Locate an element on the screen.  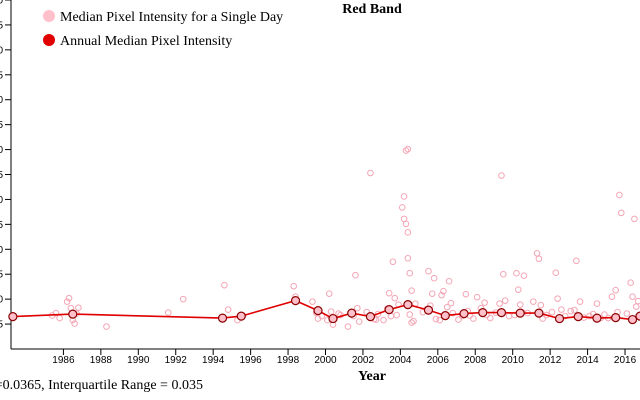
x-tick-label: 1986 is located at coordinates (63, 360).